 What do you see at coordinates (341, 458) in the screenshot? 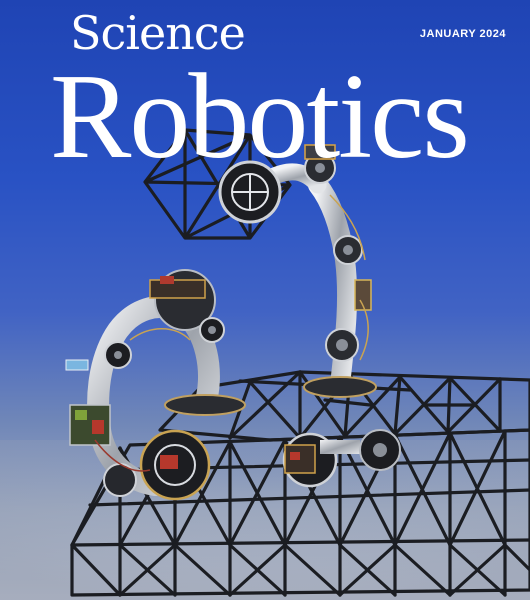
I see `robot-module-lower` at bounding box center [341, 458].